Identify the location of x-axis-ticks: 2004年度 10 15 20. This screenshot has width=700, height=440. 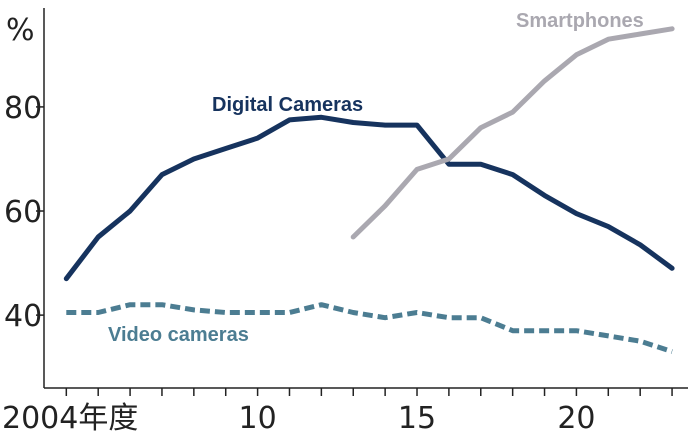
(337, 412).